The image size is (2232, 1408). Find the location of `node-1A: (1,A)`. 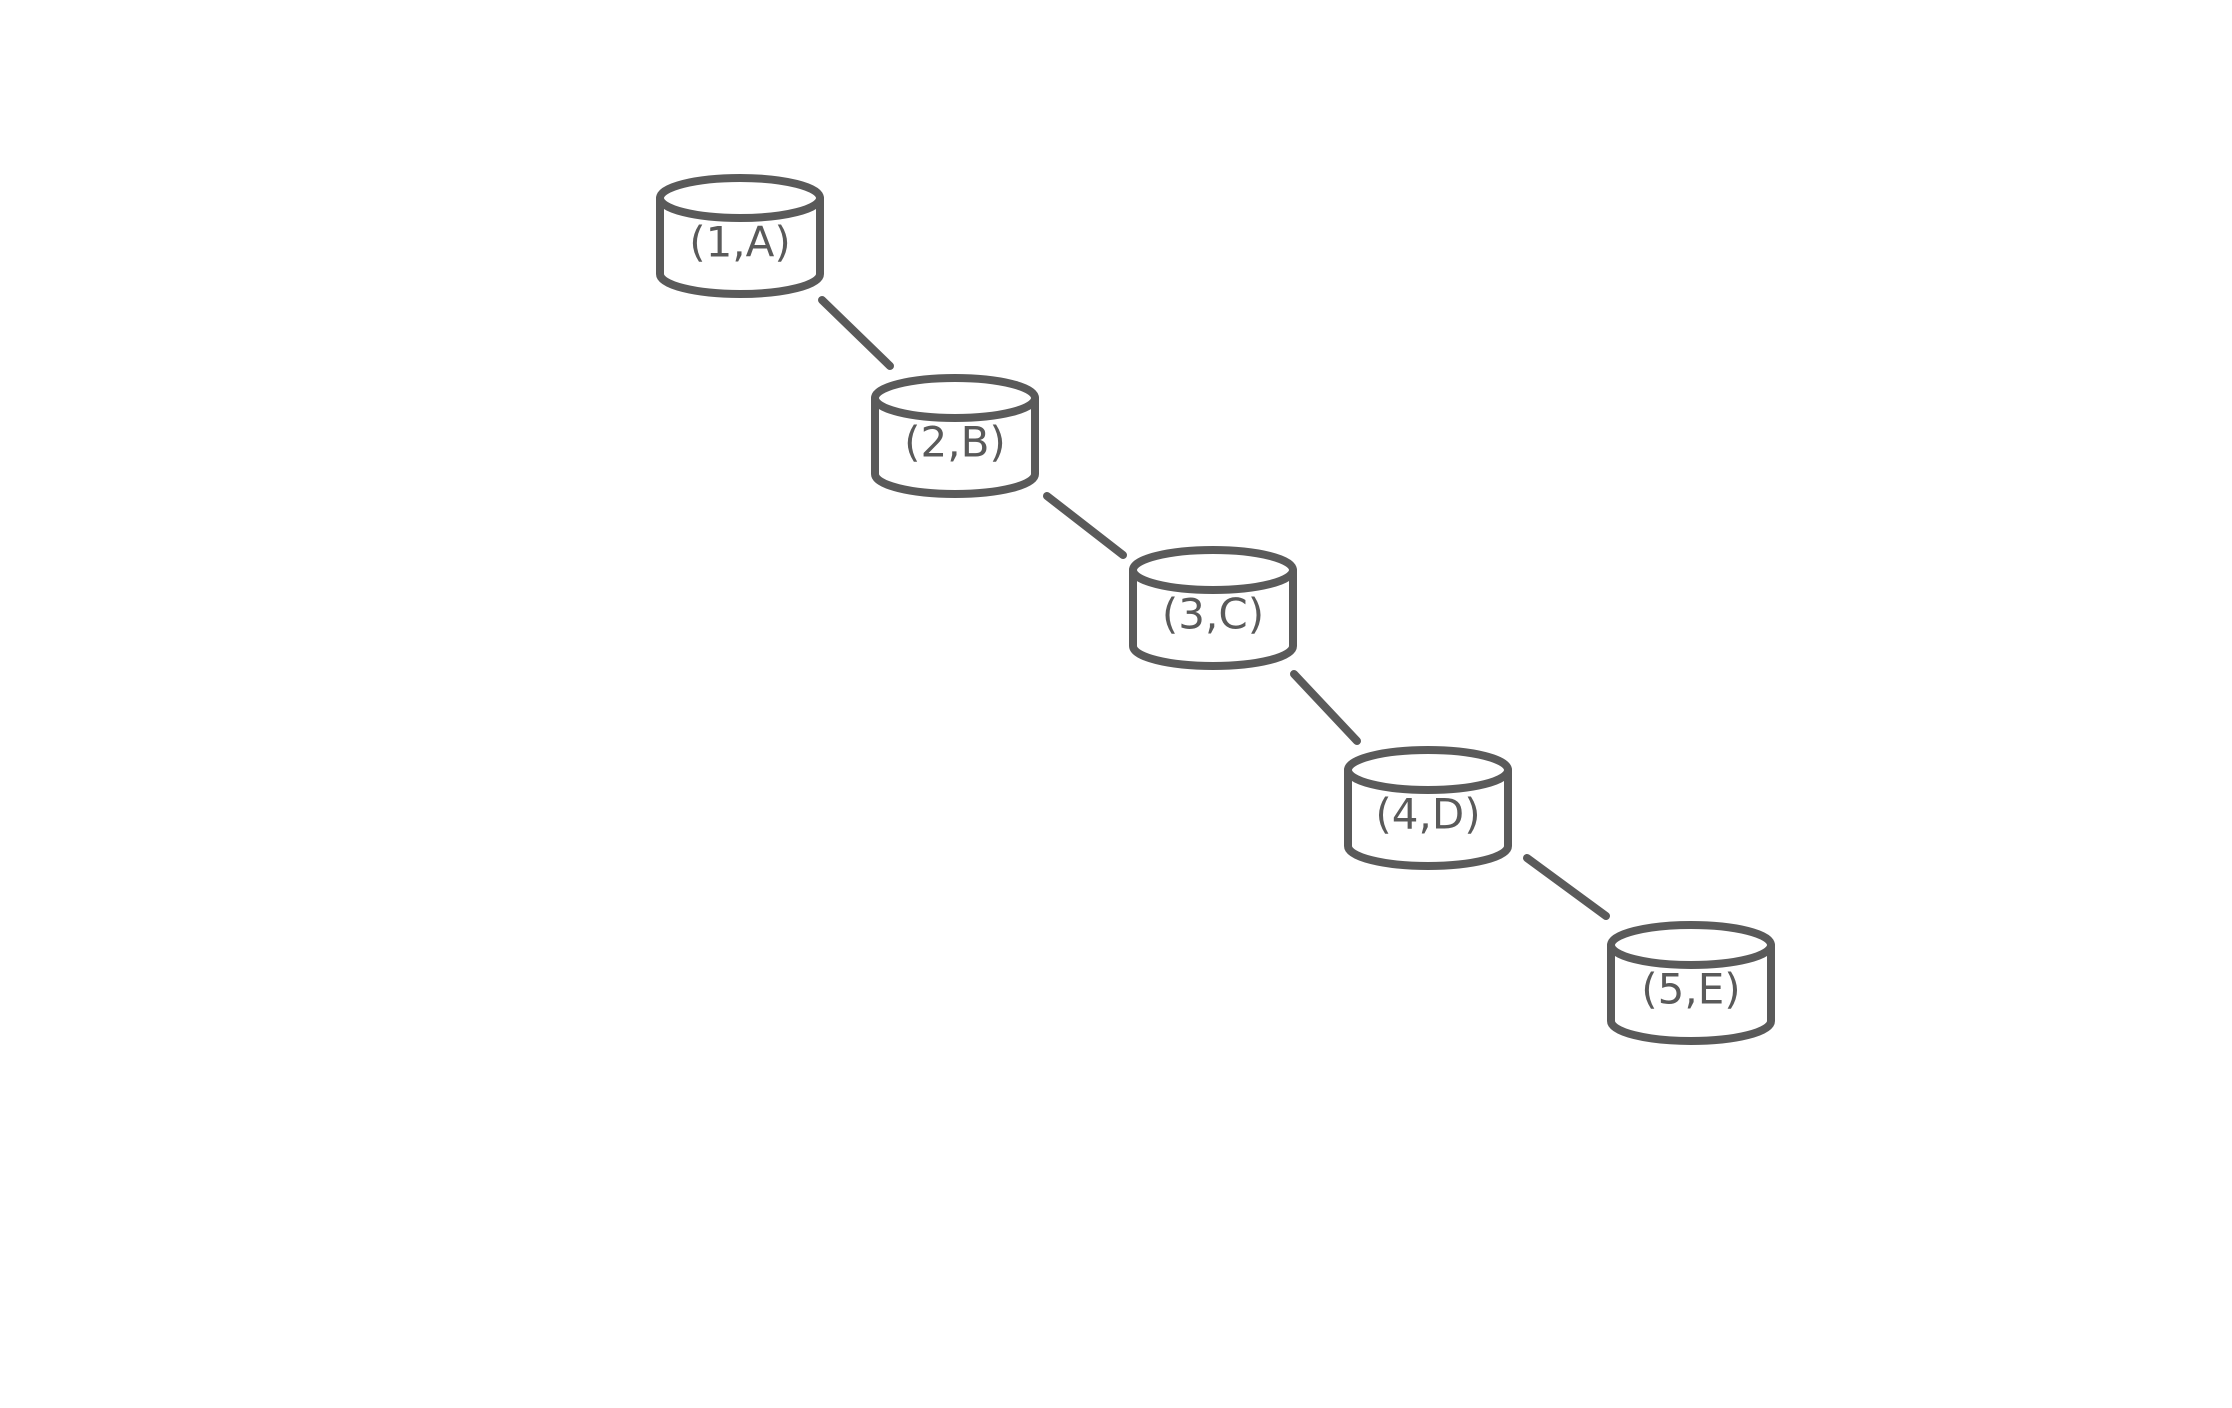

node-1A: (1,A) is located at coordinates (740, 236).